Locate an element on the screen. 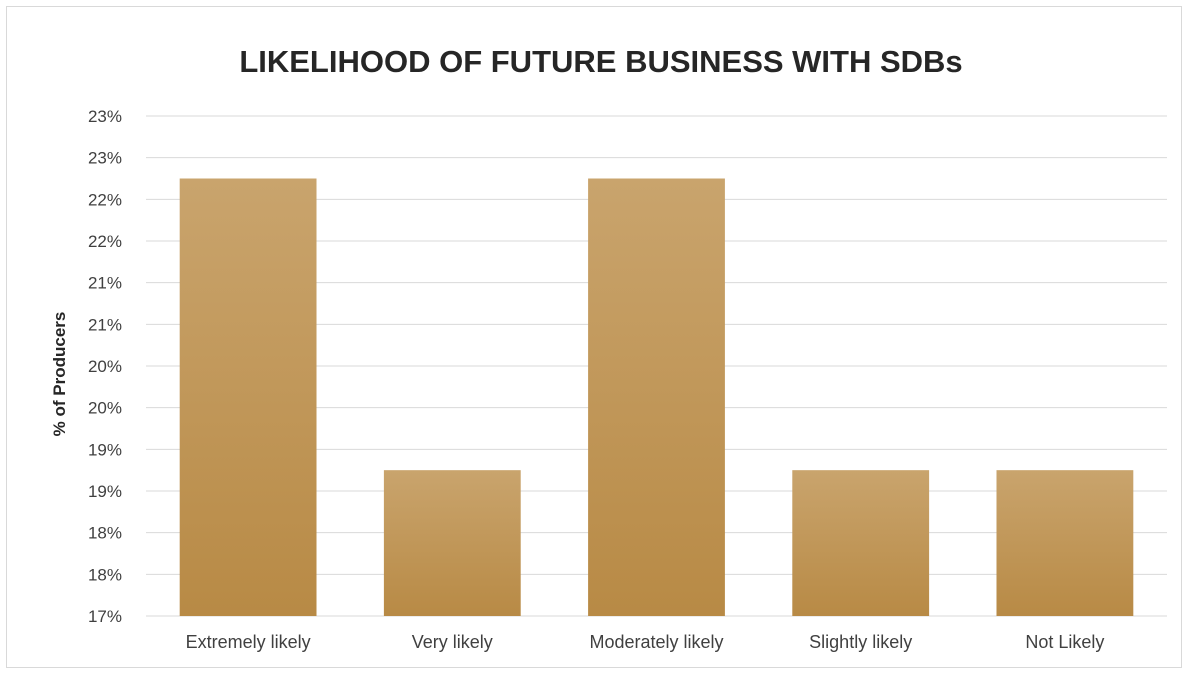  y-axis-label: % of Producers is located at coordinates (59, 374).